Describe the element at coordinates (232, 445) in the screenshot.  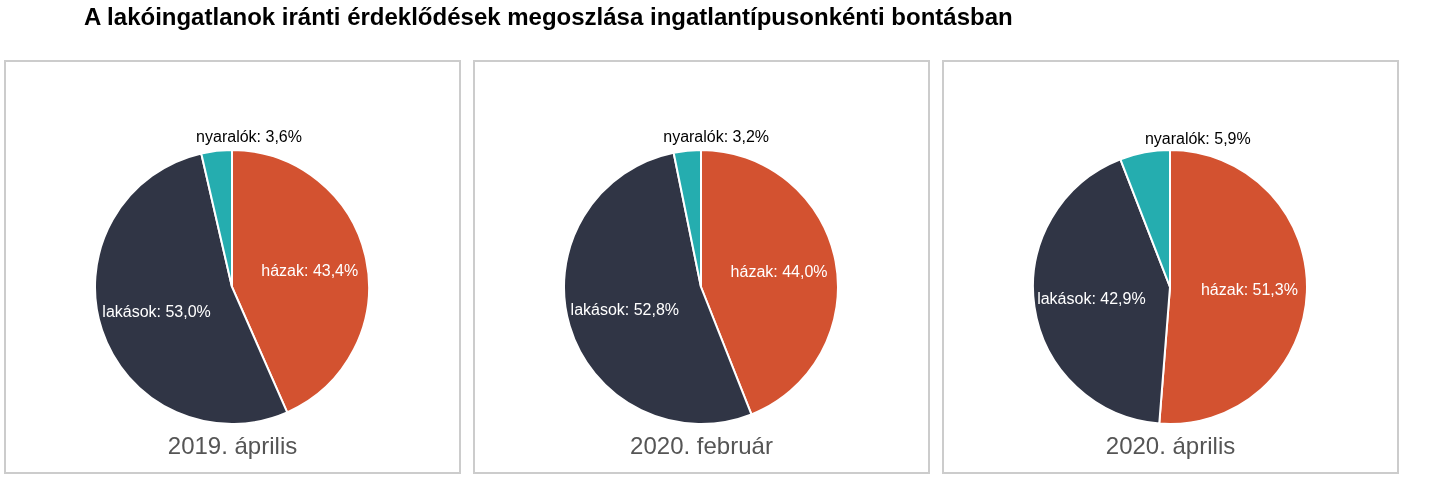
I see `text: 2019. április` at that location.